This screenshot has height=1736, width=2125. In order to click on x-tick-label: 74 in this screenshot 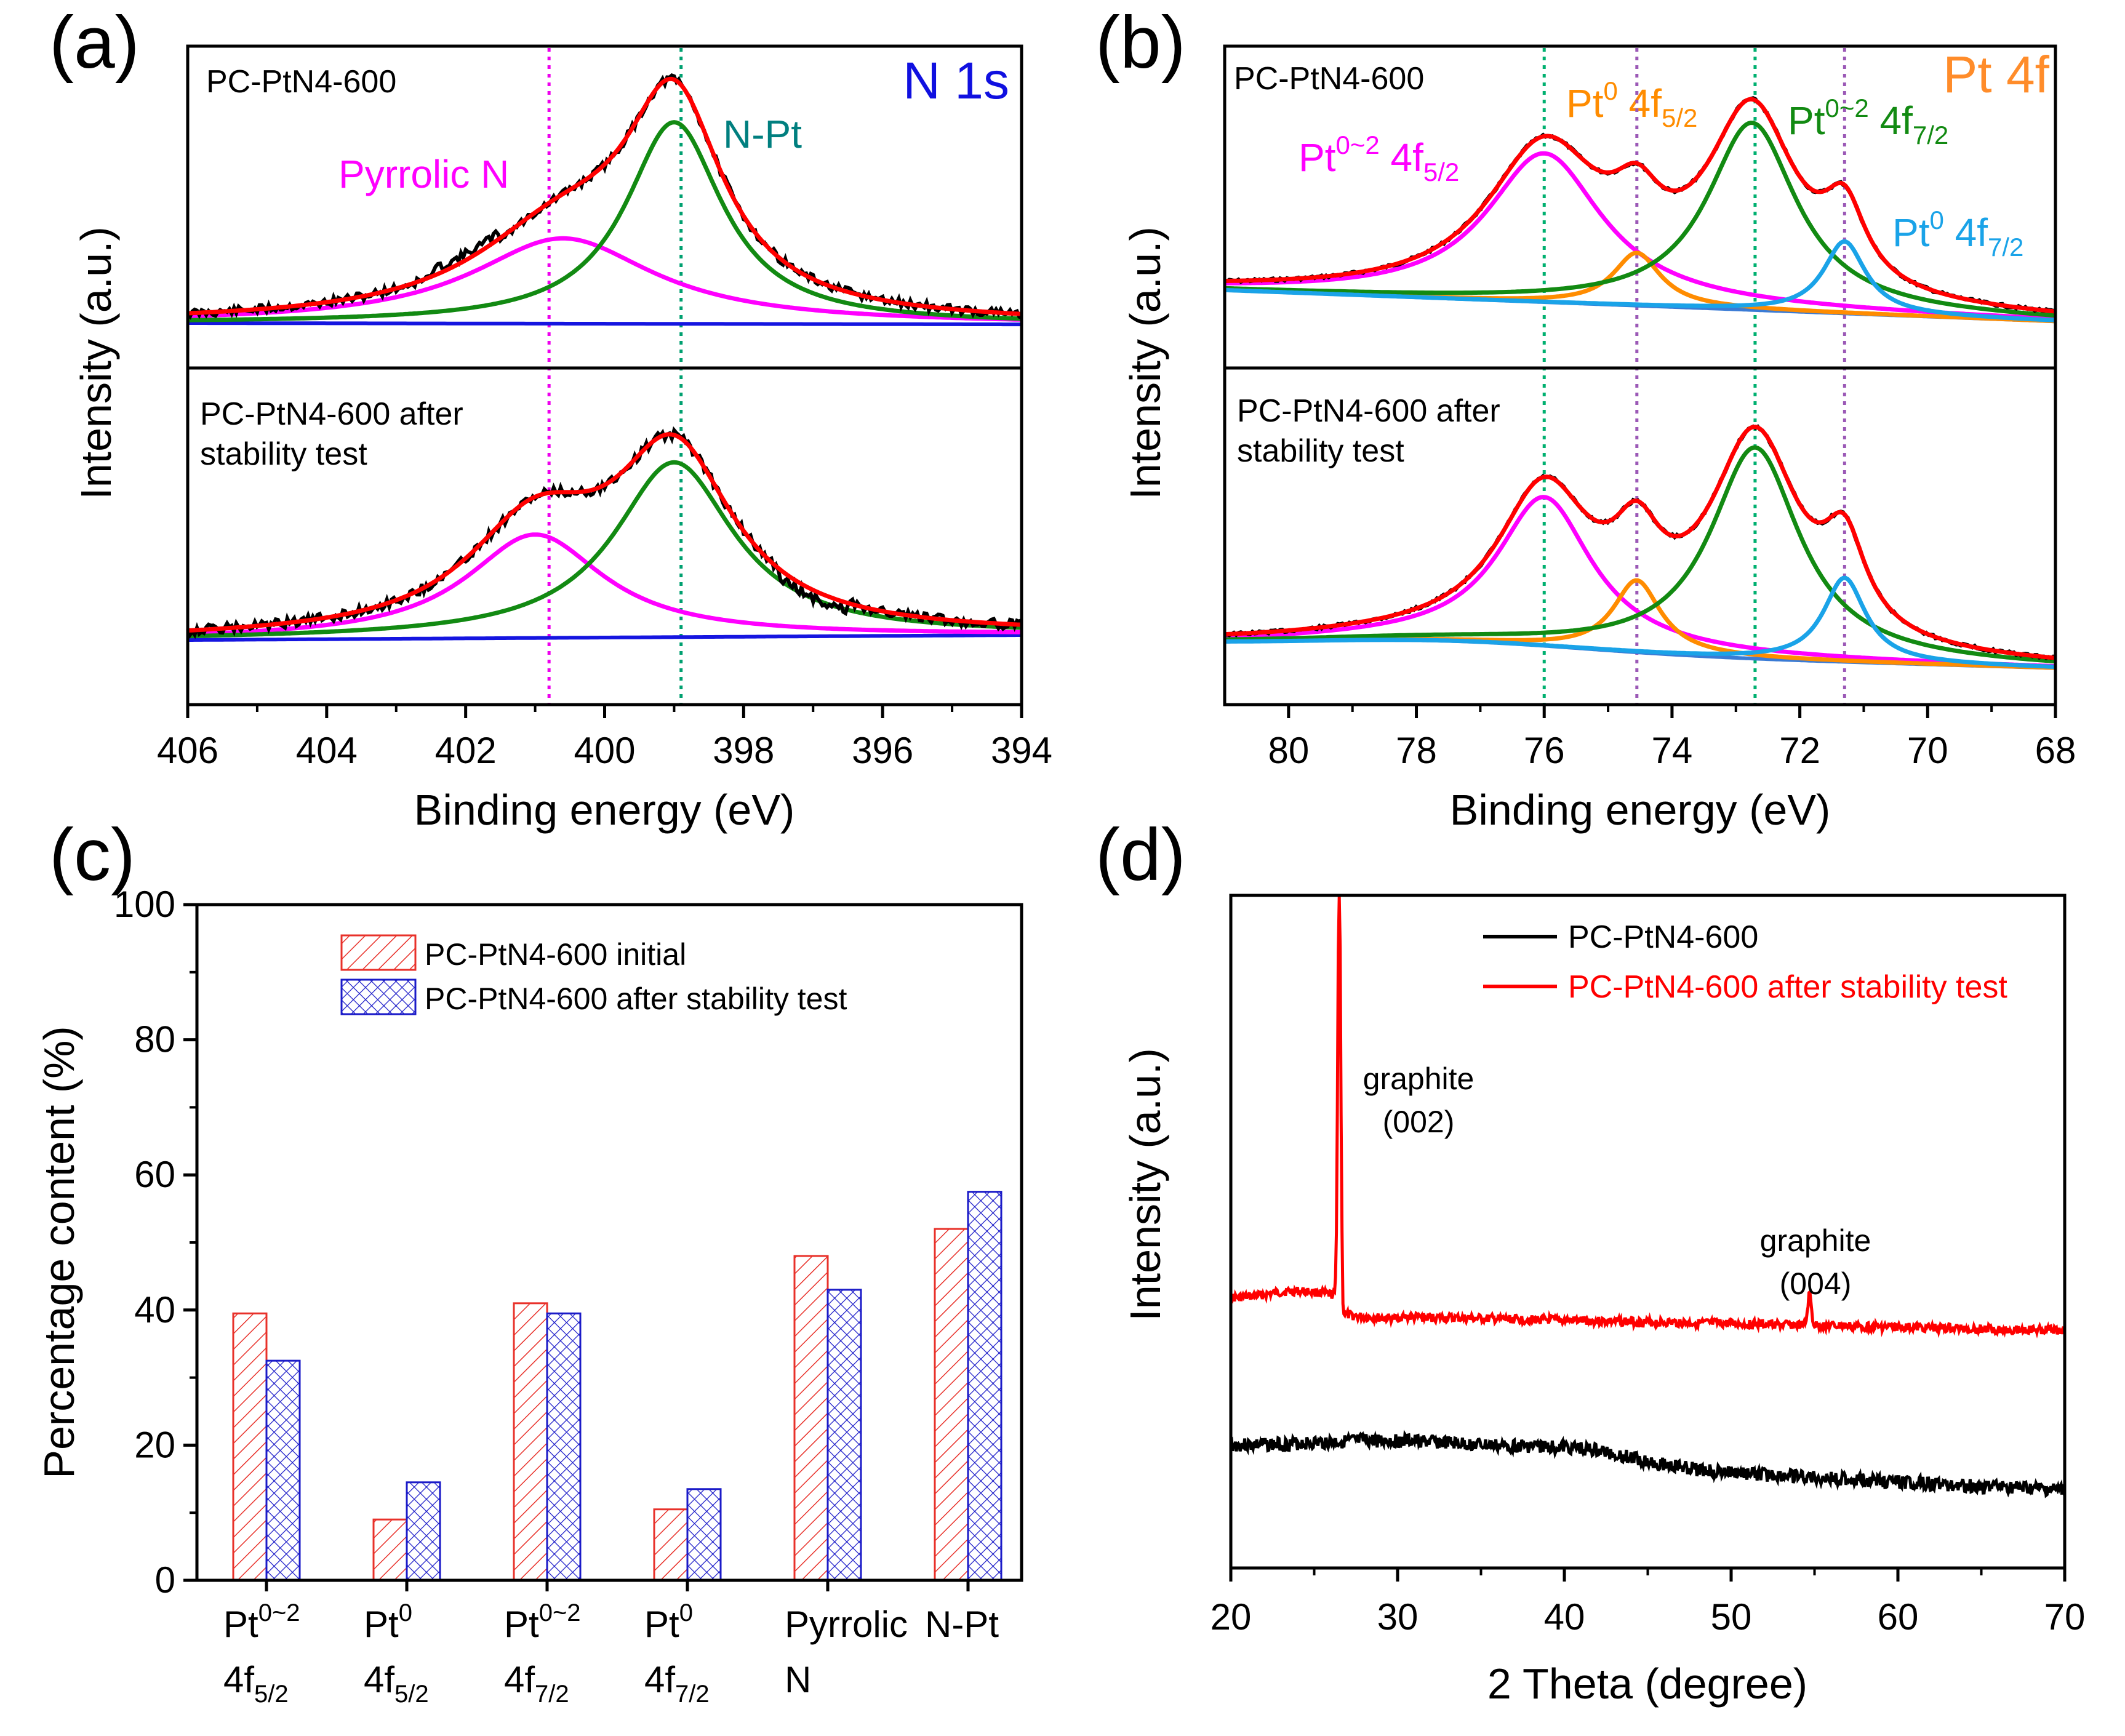, I will do `click(1672, 750)`.